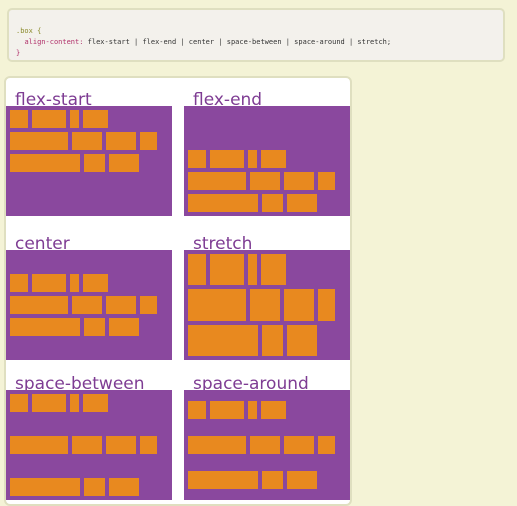 This screenshot has width=517, height=506. What do you see at coordinates (251, 384) in the screenshot?
I see `demo-title: space-around` at bounding box center [251, 384].